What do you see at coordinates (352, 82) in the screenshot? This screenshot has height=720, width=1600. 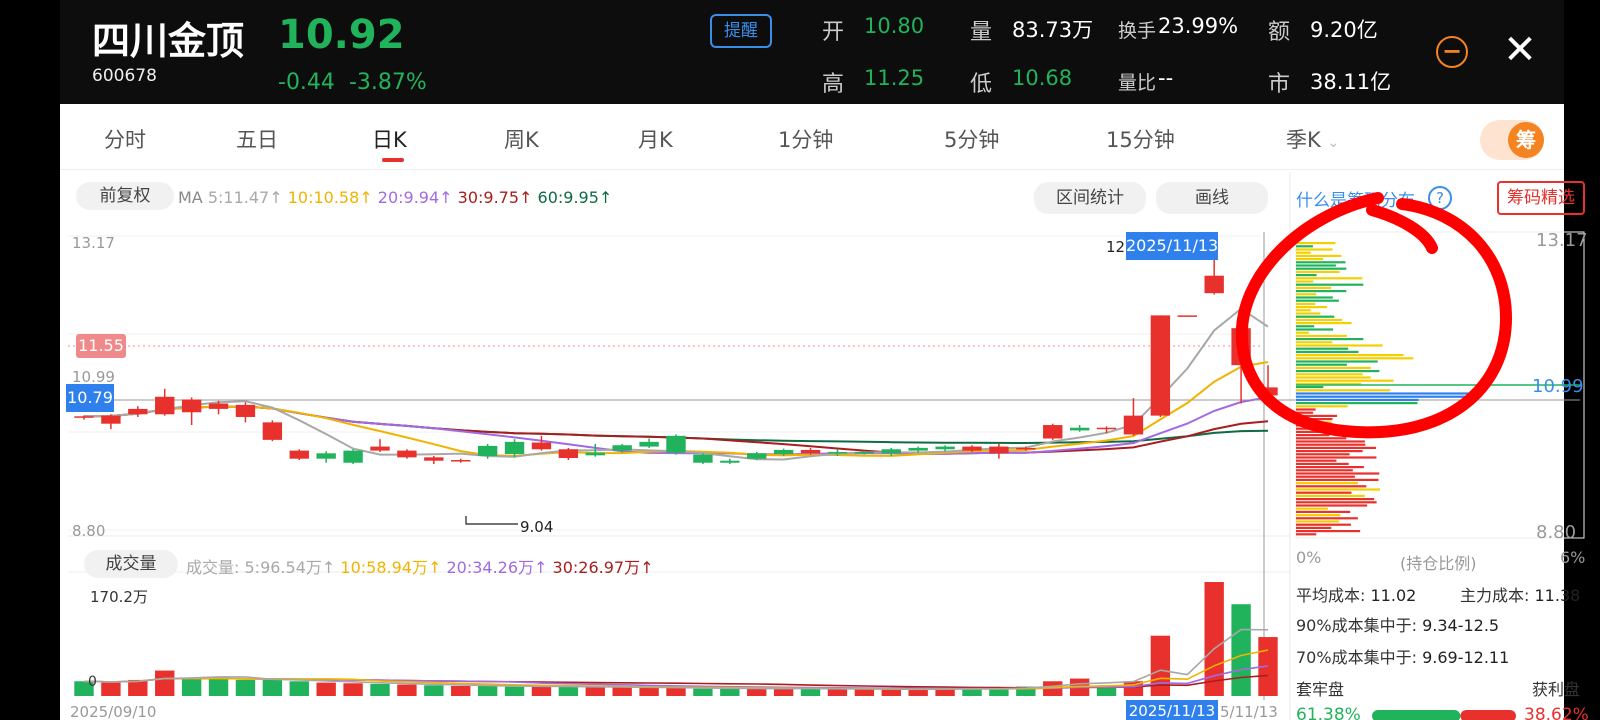 I see `price-change: -0.44 -3.87%` at bounding box center [352, 82].